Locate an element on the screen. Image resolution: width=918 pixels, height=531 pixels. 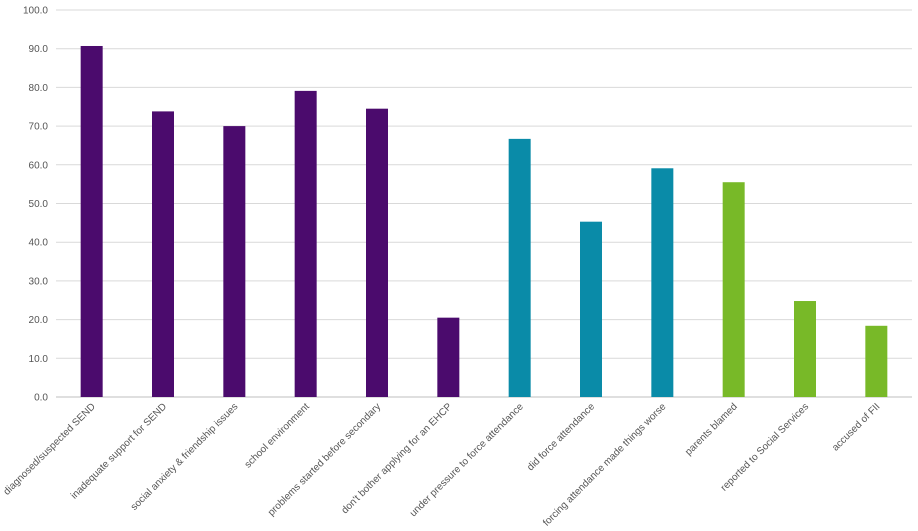
x-category-label: forcing attendance made things worse is located at coordinates (605, 465).